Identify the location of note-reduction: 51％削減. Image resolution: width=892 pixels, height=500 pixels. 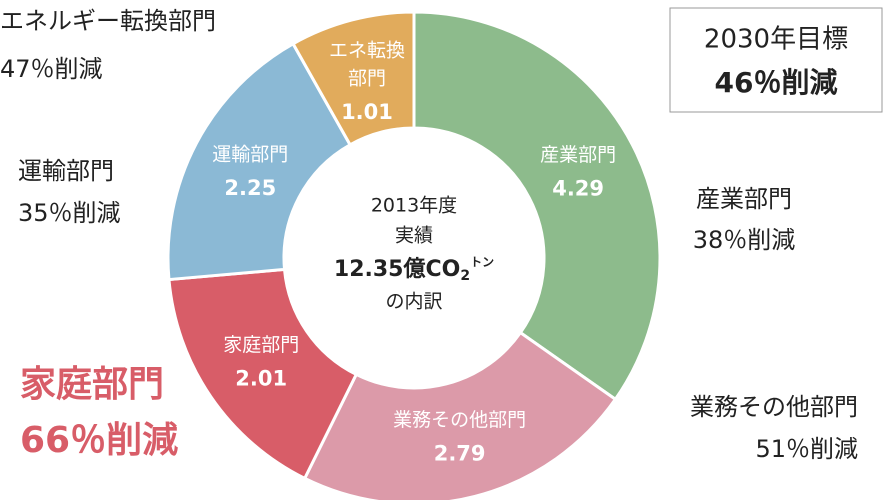
(806, 449).